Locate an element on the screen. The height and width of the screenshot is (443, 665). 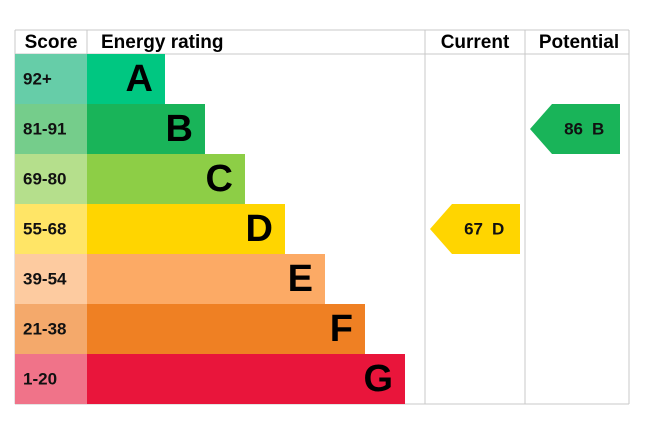
score-label: 39-54 is located at coordinates (45, 278).